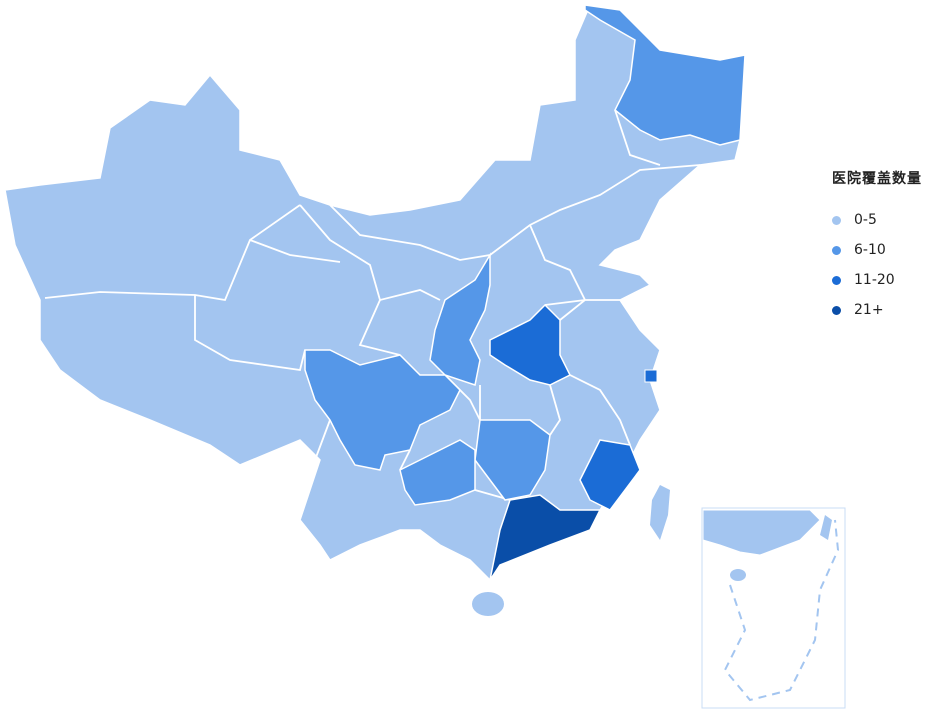 The image size is (927, 710). Describe the element at coordinates (382, 410) in the screenshot. I see `region-sichuan` at that location.